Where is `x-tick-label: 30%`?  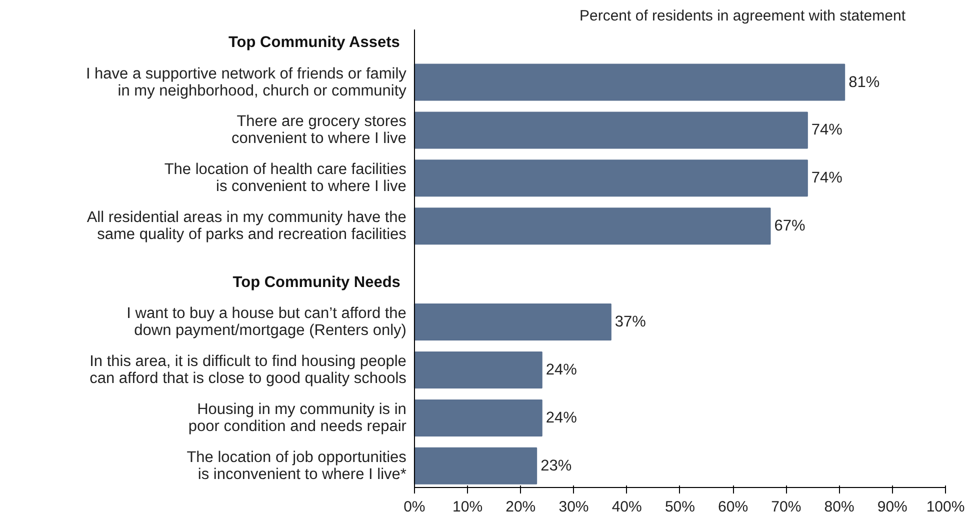
x-tick-label: 30% is located at coordinates (573, 507).